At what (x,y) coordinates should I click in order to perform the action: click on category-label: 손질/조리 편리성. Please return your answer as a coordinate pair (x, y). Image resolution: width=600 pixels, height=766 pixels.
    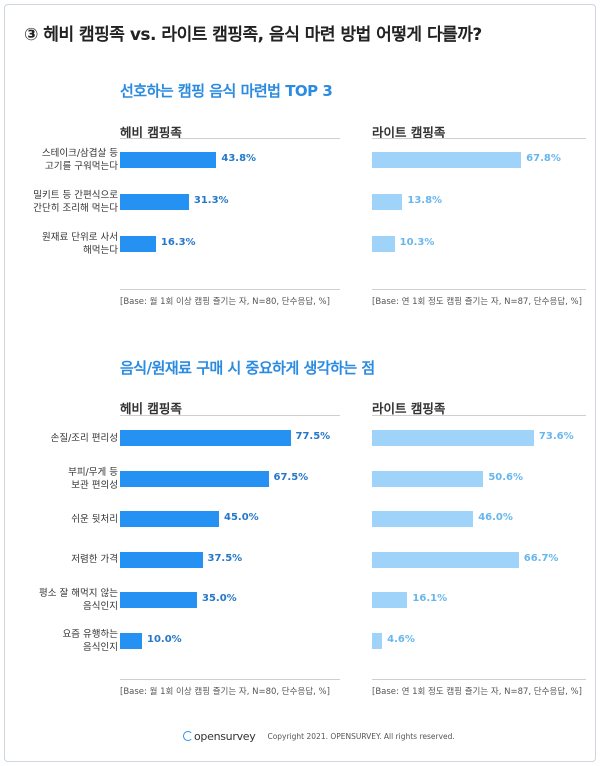
    Looking at the image, I should click on (84, 438).